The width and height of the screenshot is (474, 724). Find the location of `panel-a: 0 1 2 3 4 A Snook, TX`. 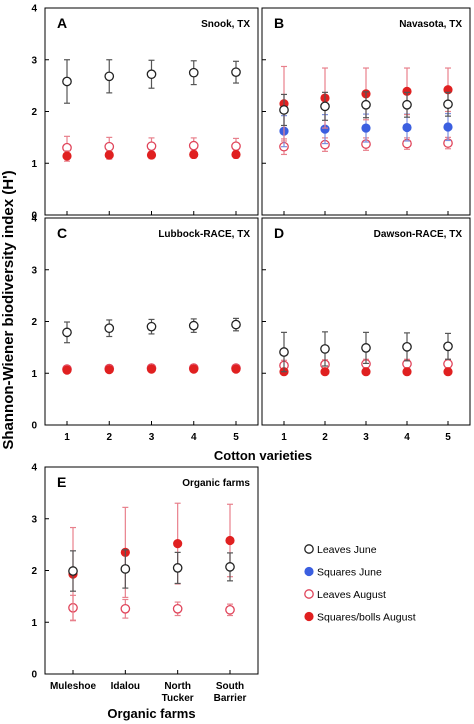

panel-a: 0 1 2 3 4 A Snook, TX is located at coordinates (145, 113).